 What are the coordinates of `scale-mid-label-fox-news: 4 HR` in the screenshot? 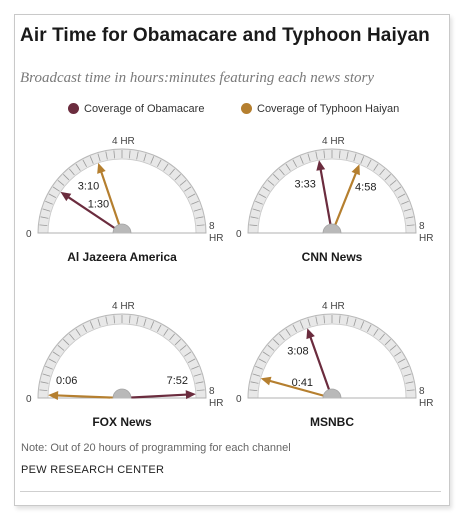 It's located at (123, 306).